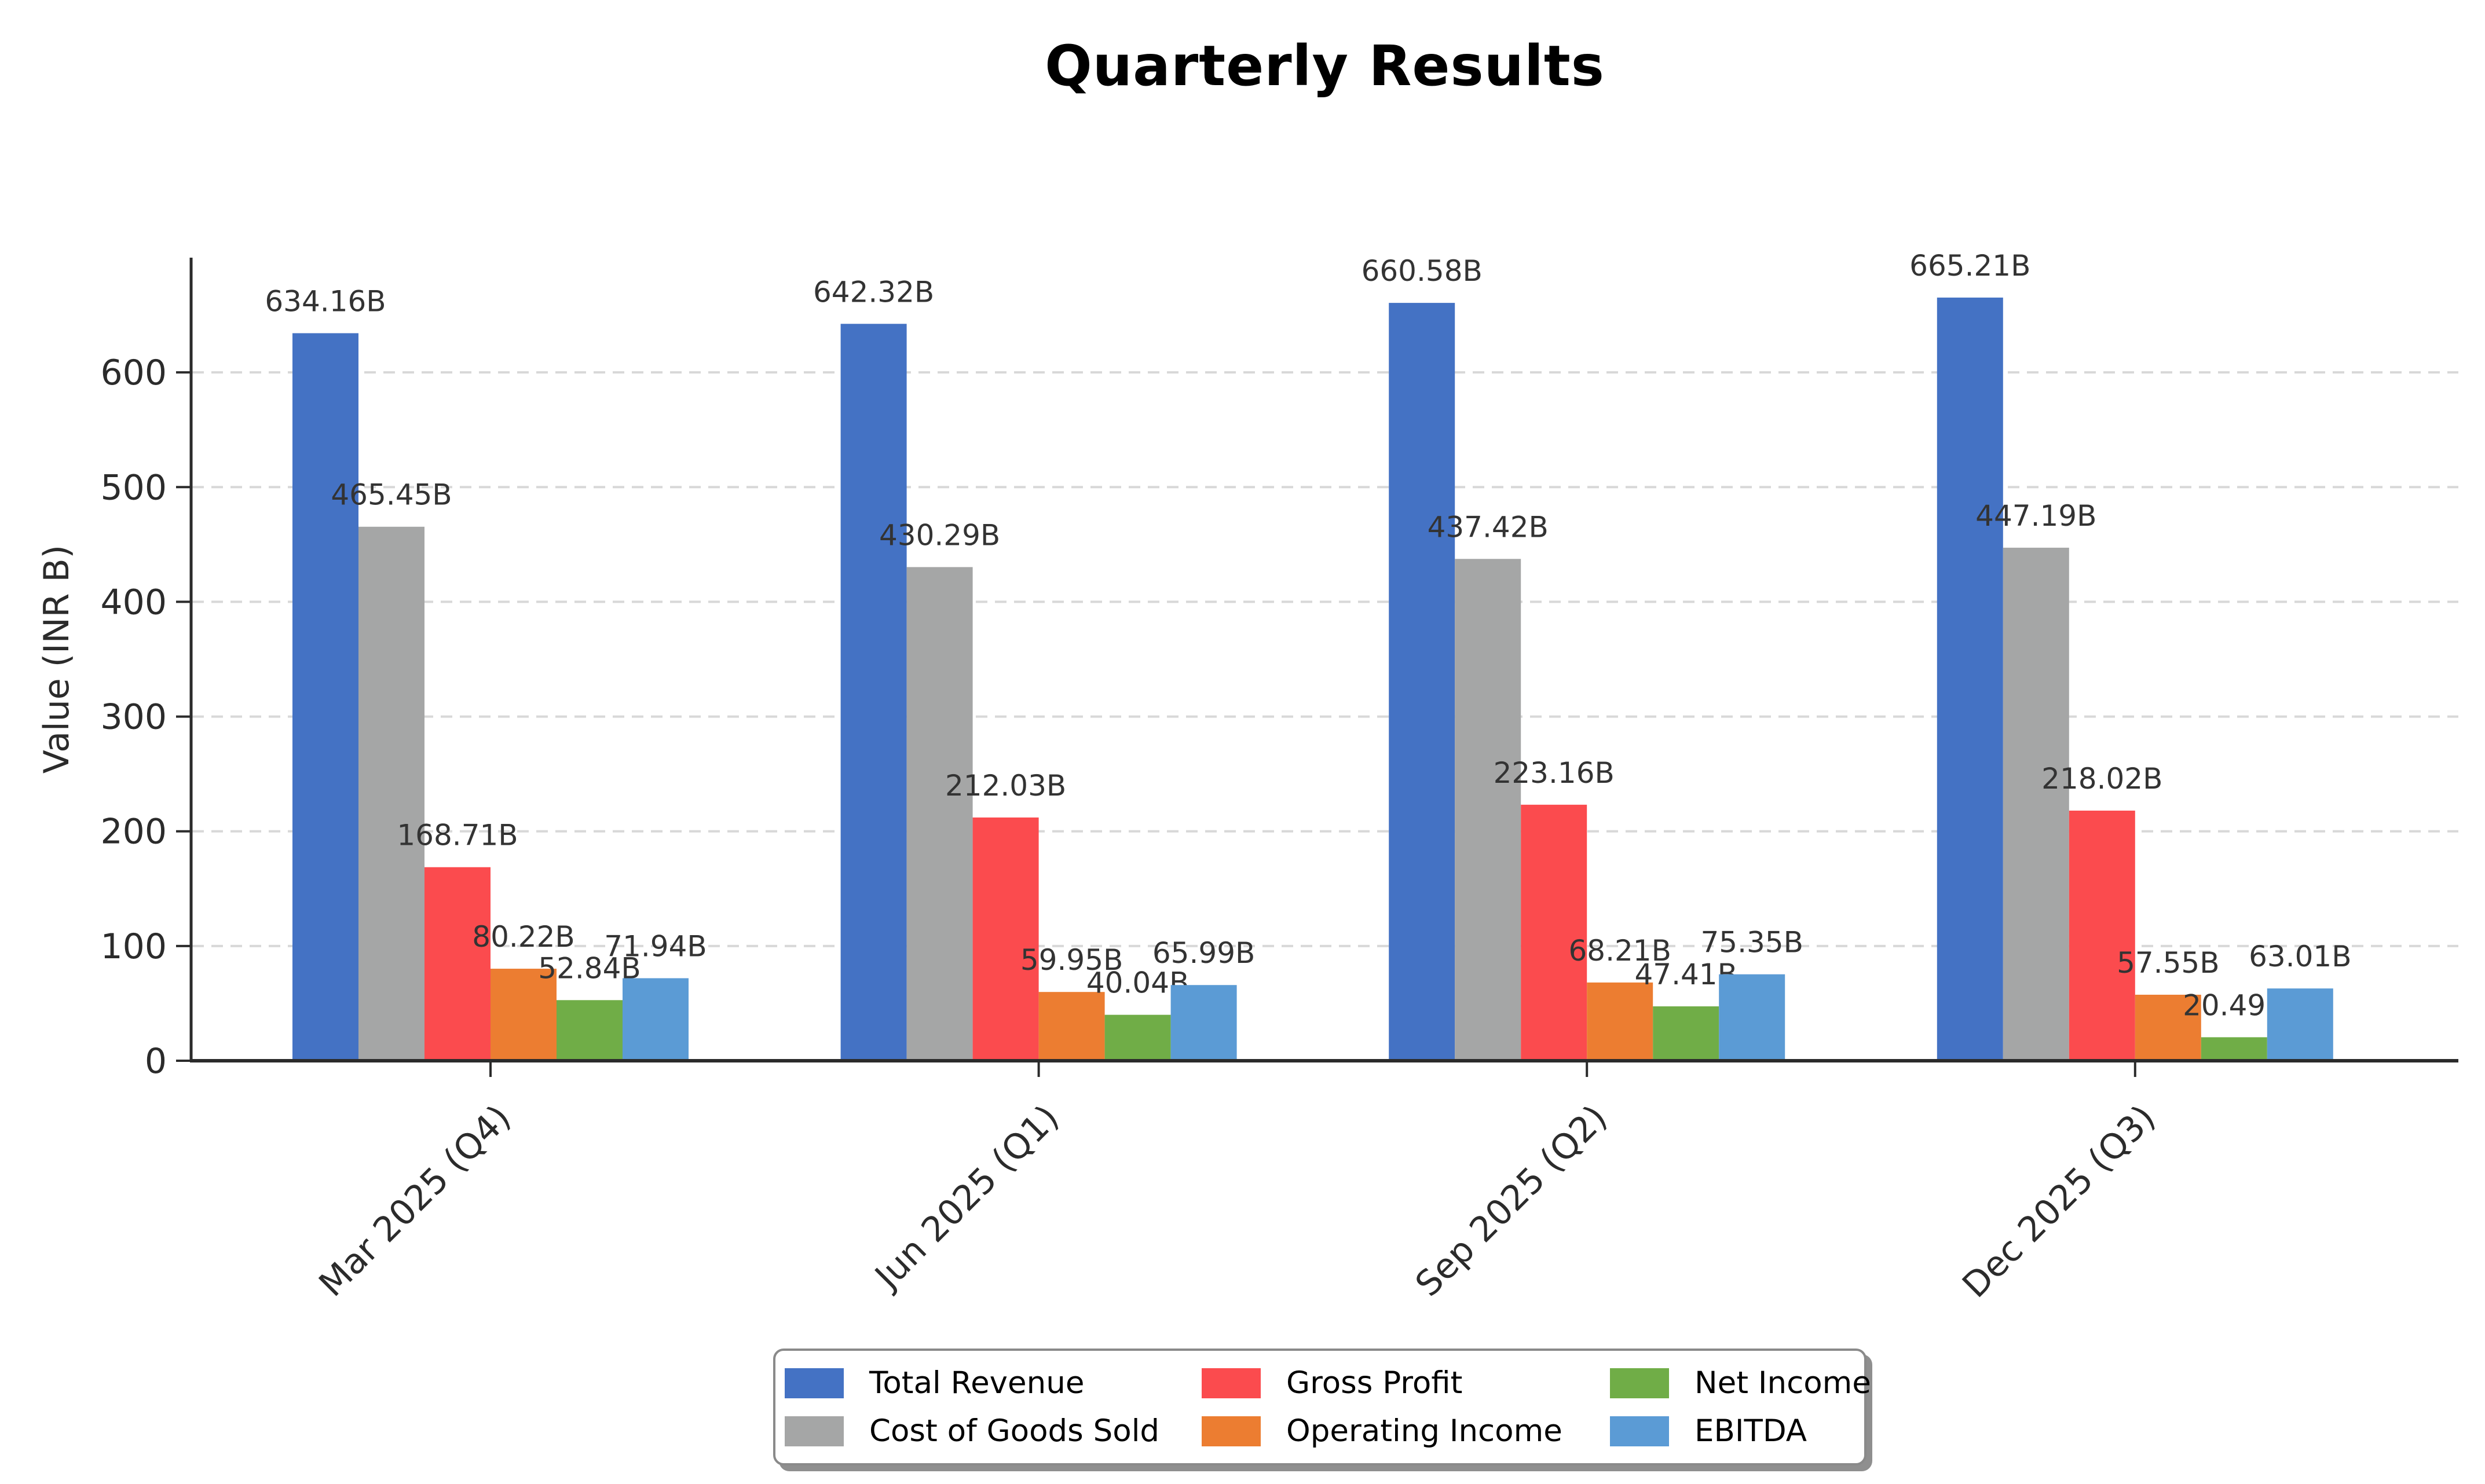 The width and height of the screenshot is (2485, 1484). I want to click on y-tick-label-500: 500, so click(133, 487).